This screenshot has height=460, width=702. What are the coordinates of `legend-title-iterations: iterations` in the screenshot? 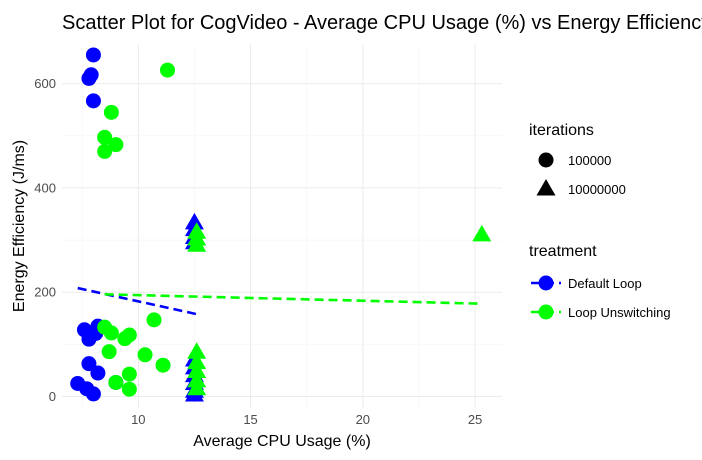 It's located at (561, 130).